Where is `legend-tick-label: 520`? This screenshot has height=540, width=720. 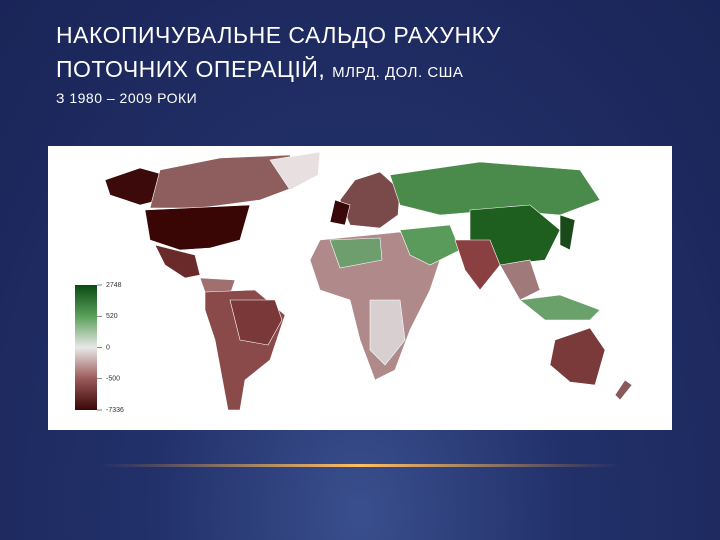 legend-tick-label: 520 is located at coordinates (112, 316).